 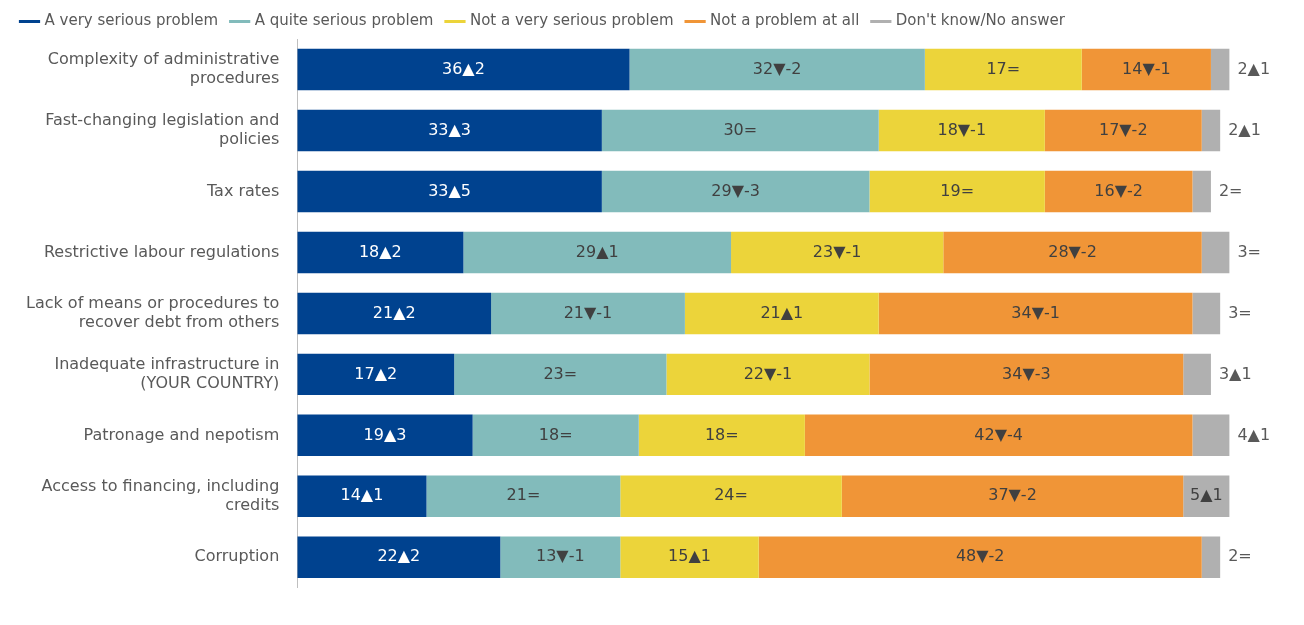 I want to click on data-label: 37▼-2, so click(x=1012, y=495).